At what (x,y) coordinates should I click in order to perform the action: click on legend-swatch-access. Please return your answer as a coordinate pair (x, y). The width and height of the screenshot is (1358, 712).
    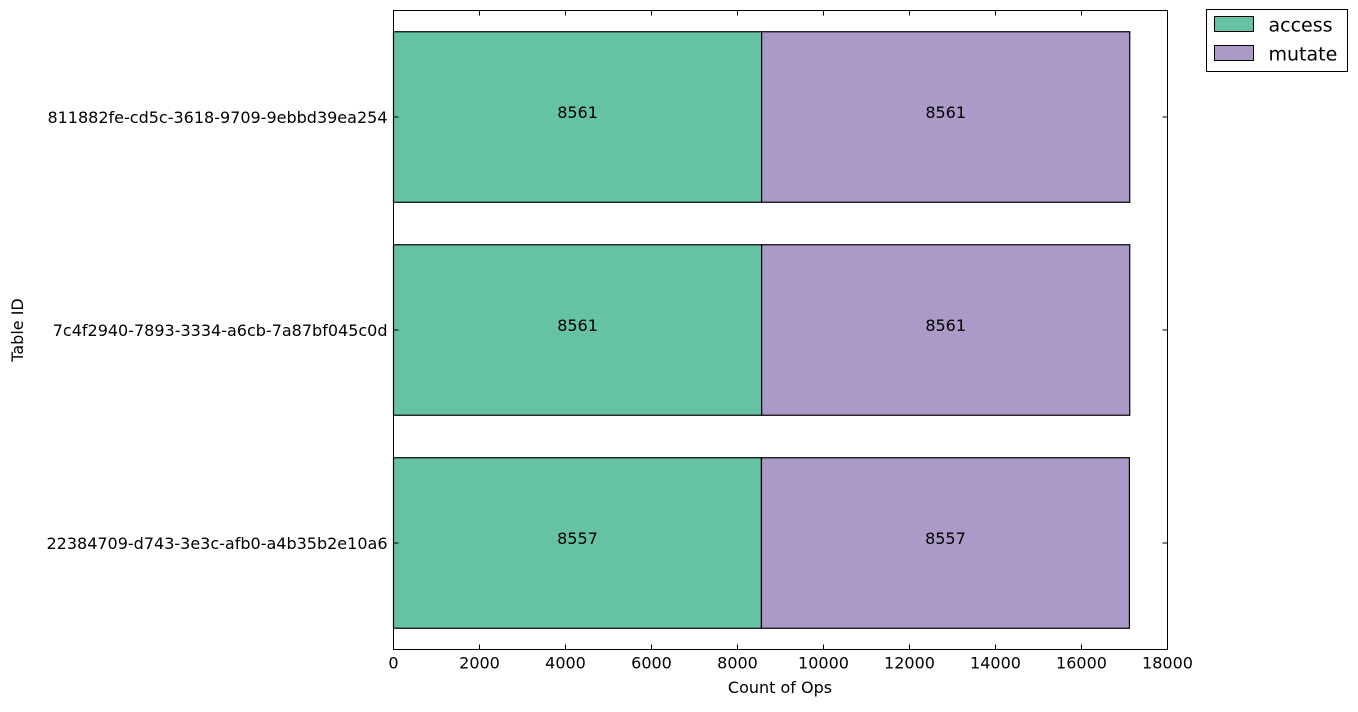
    Looking at the image, I should click on (1234, 24).